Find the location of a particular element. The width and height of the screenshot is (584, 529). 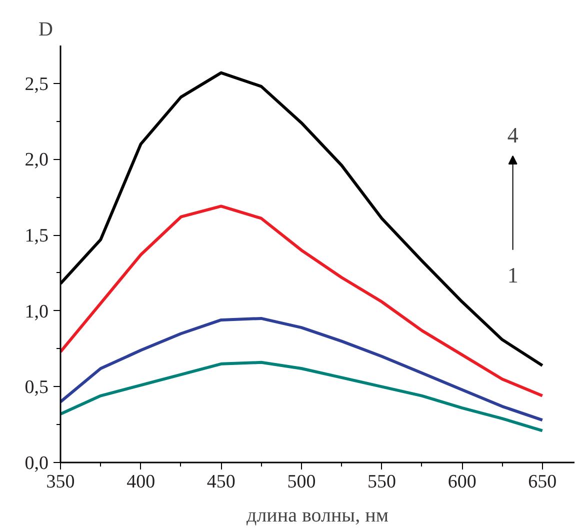

x-tick-label: 500 is located at coordinates (301, 482).